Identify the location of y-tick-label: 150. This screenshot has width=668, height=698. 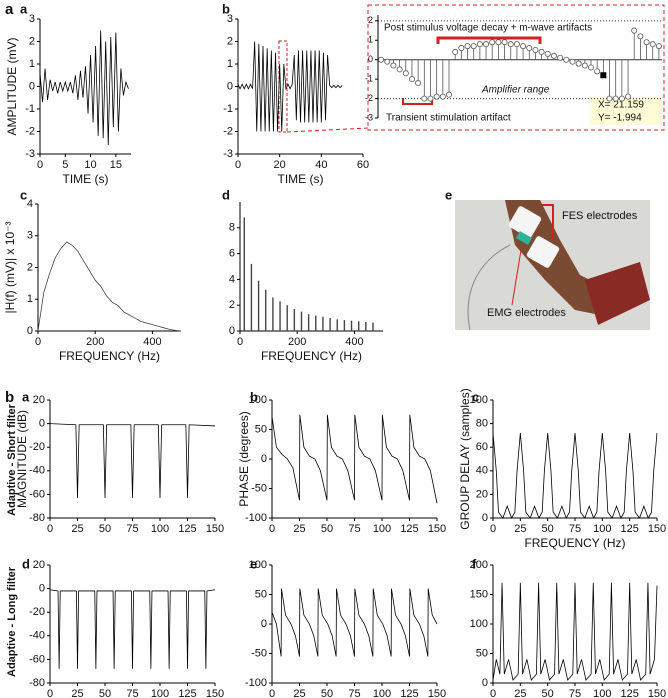
(479, 594).